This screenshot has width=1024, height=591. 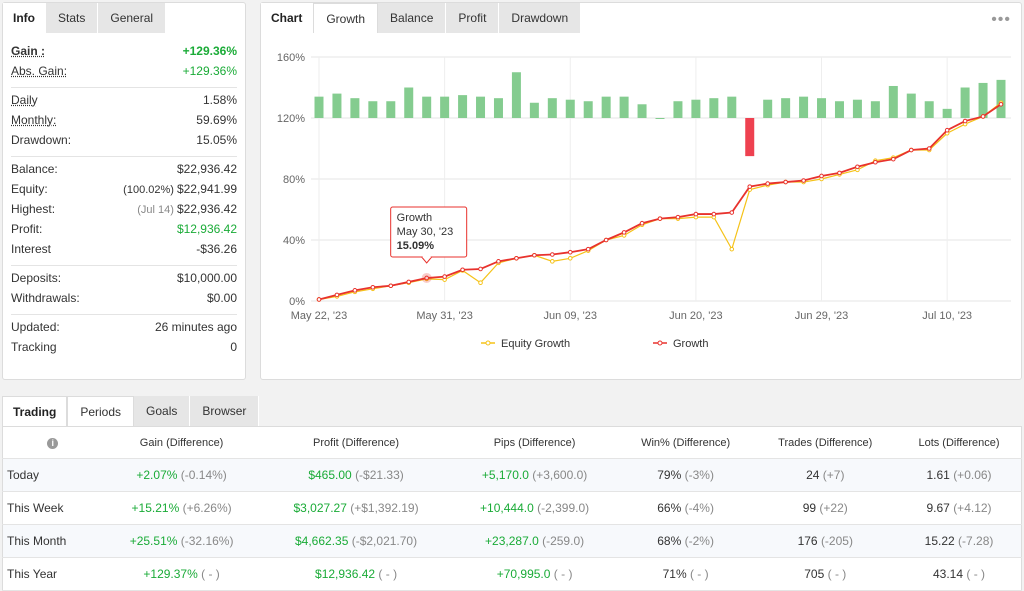 What do you see at coordinates (24, 18) in the screenshot?
I see `tab-info: Info` at bounding box center [24, 18].